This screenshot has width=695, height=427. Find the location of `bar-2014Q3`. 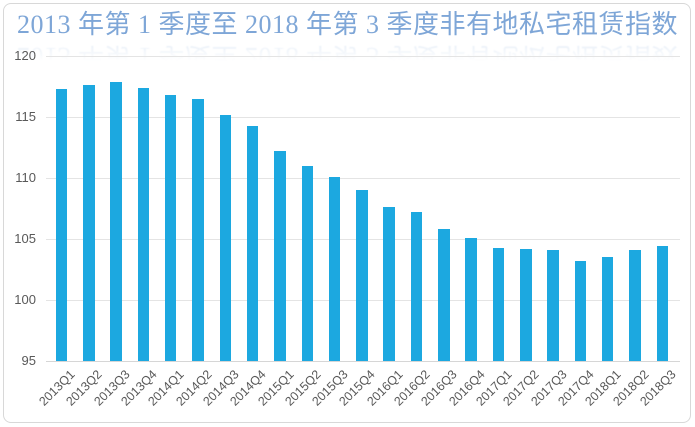

bar-2014Q3 is located at coordinates (225, 237).